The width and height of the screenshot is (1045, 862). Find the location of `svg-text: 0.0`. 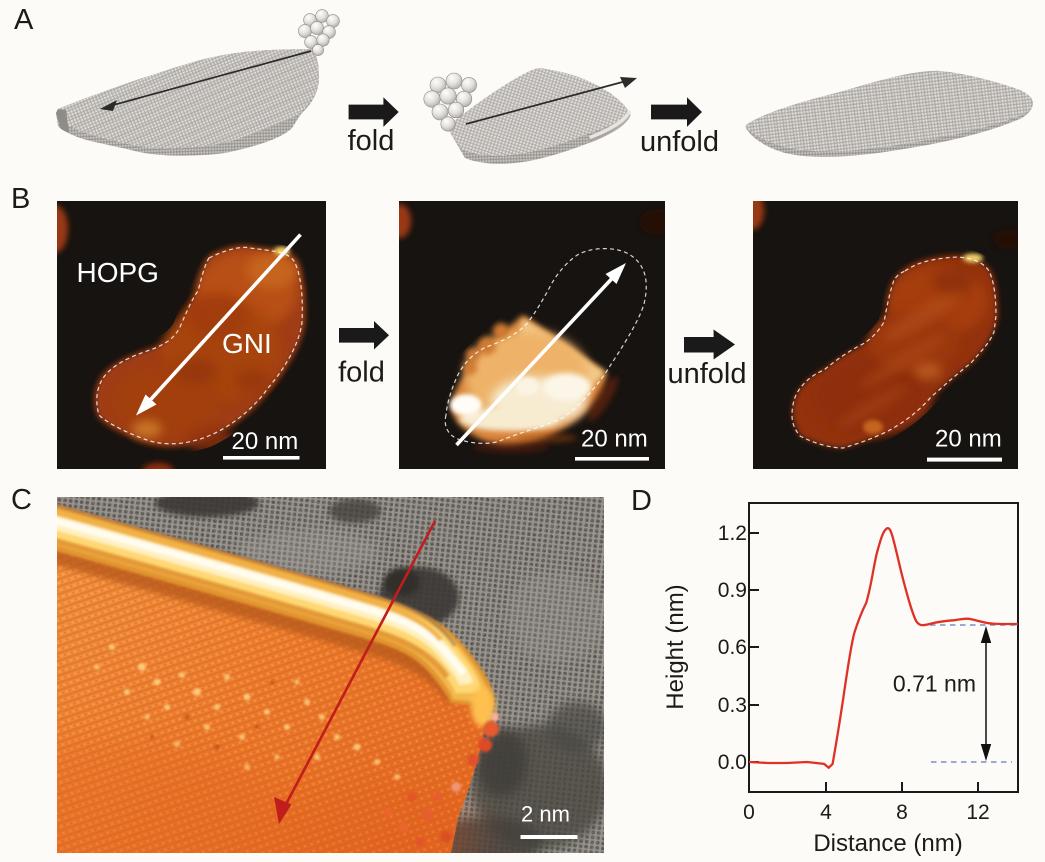

svg-text: 0.0 is located at coordinates (732, 762).